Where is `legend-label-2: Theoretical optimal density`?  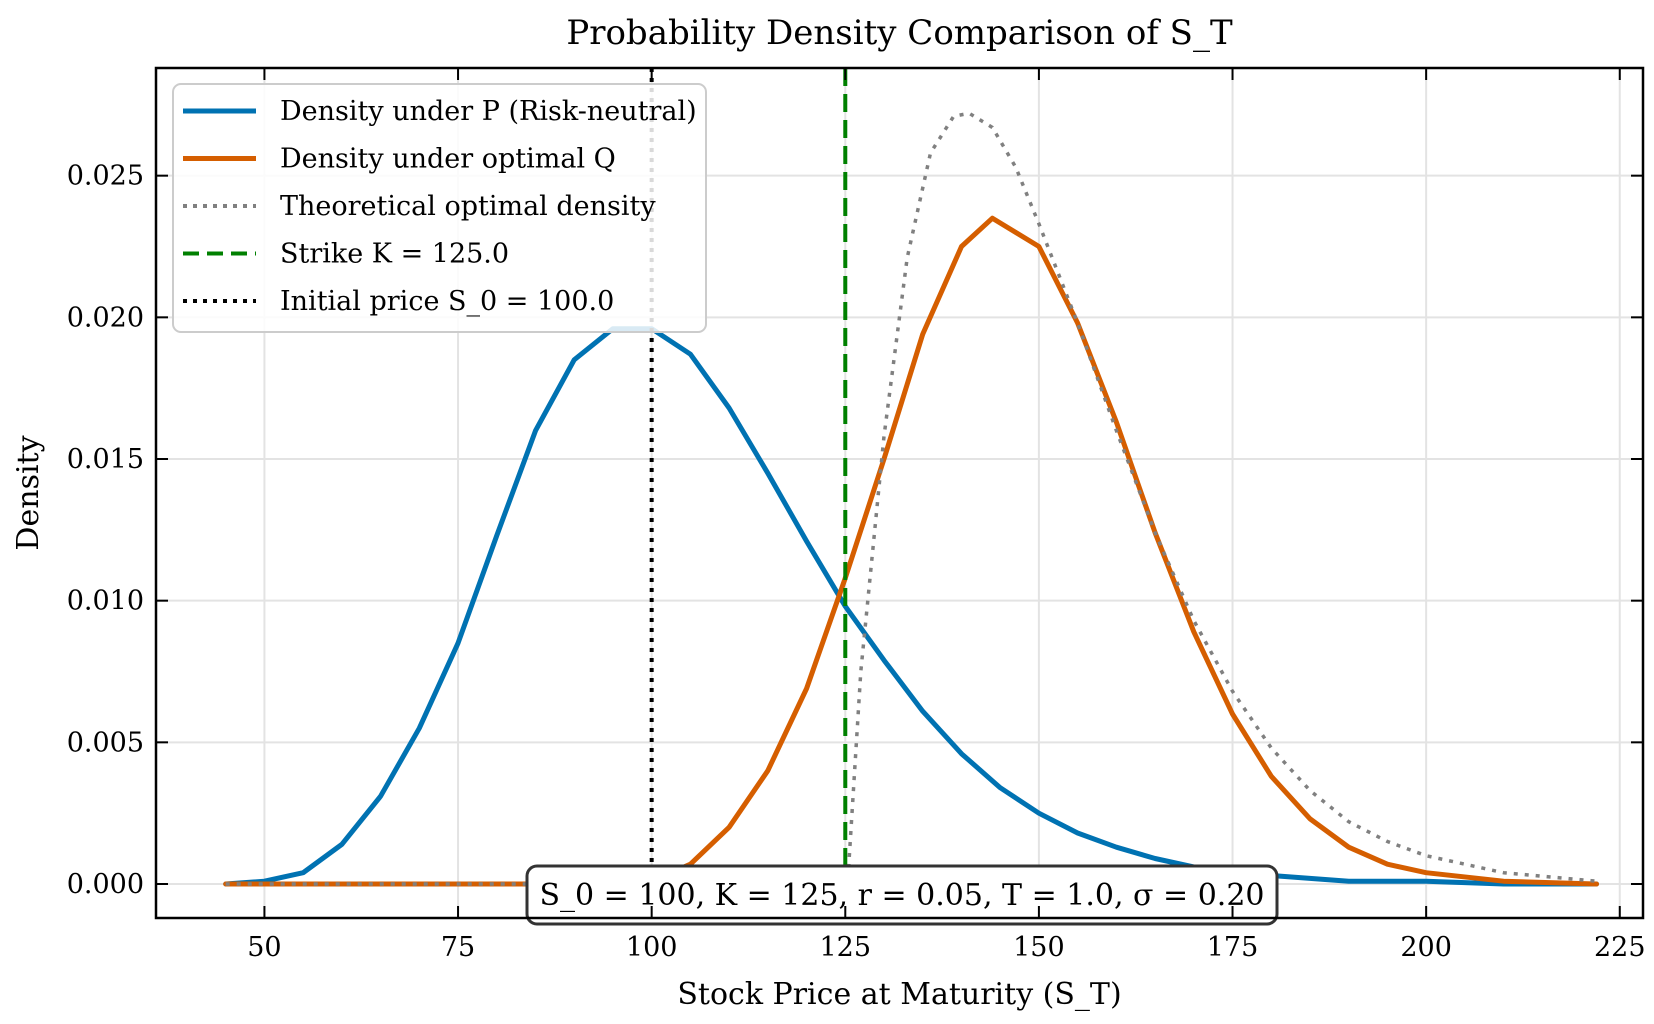 legend-label-2: Theoretical optimal density is located at coordinates (468, 206).